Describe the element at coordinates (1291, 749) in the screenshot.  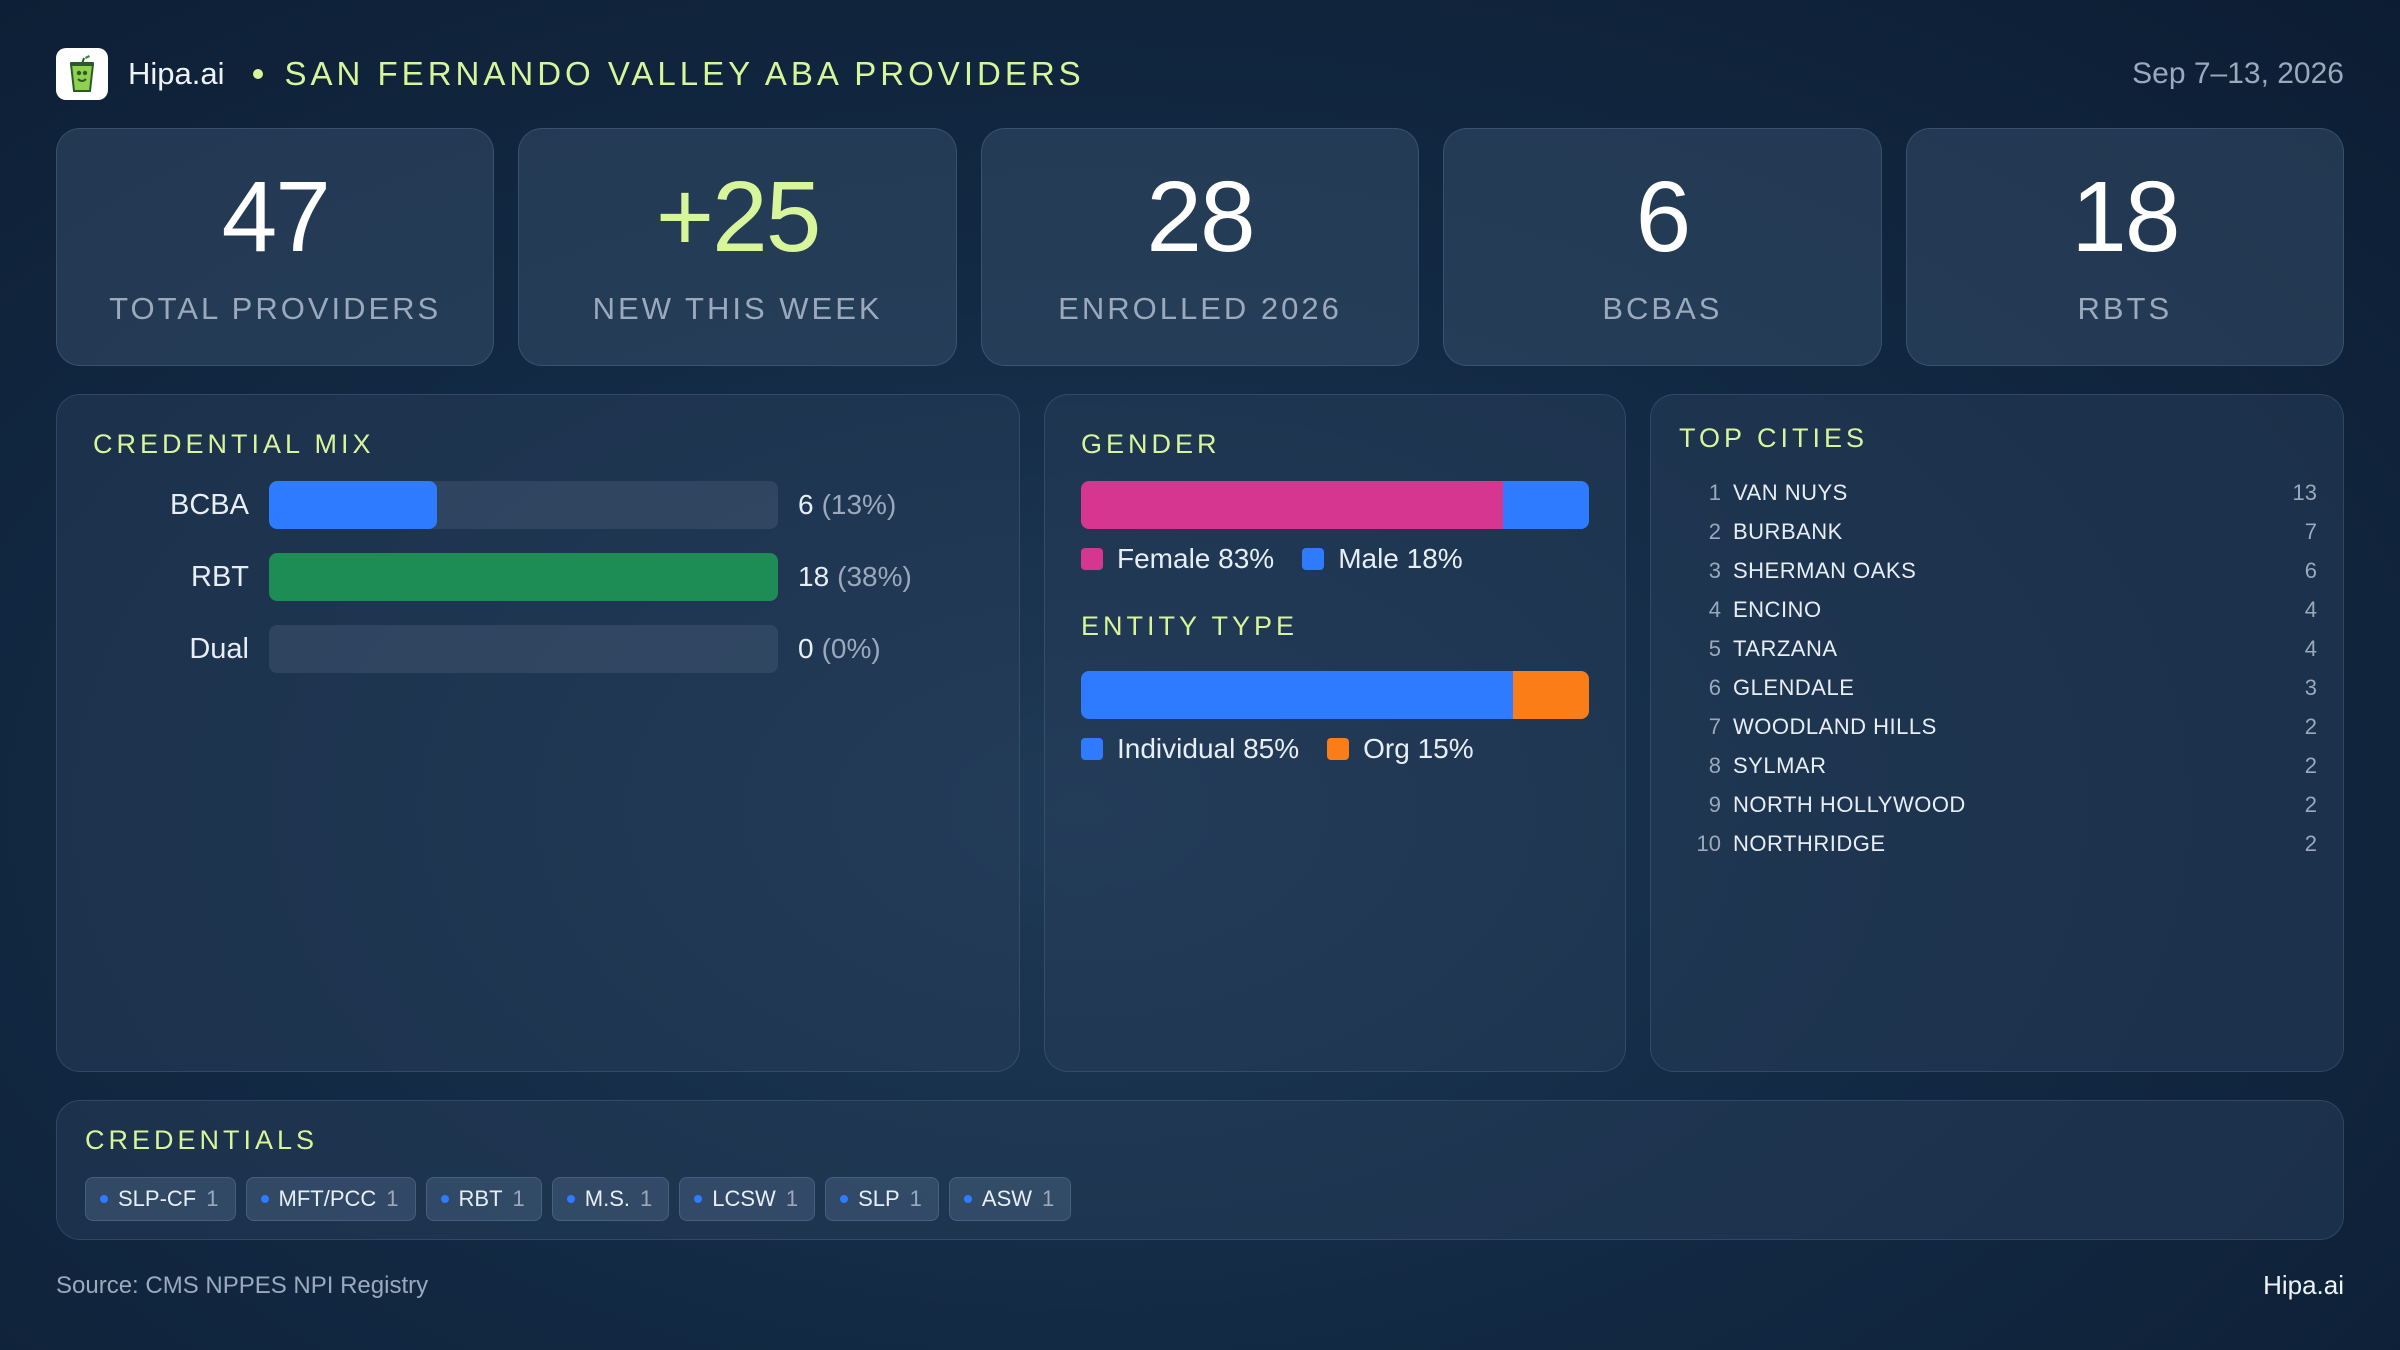
I see `entity-legend: Individual 85% Org 15%` at that location.